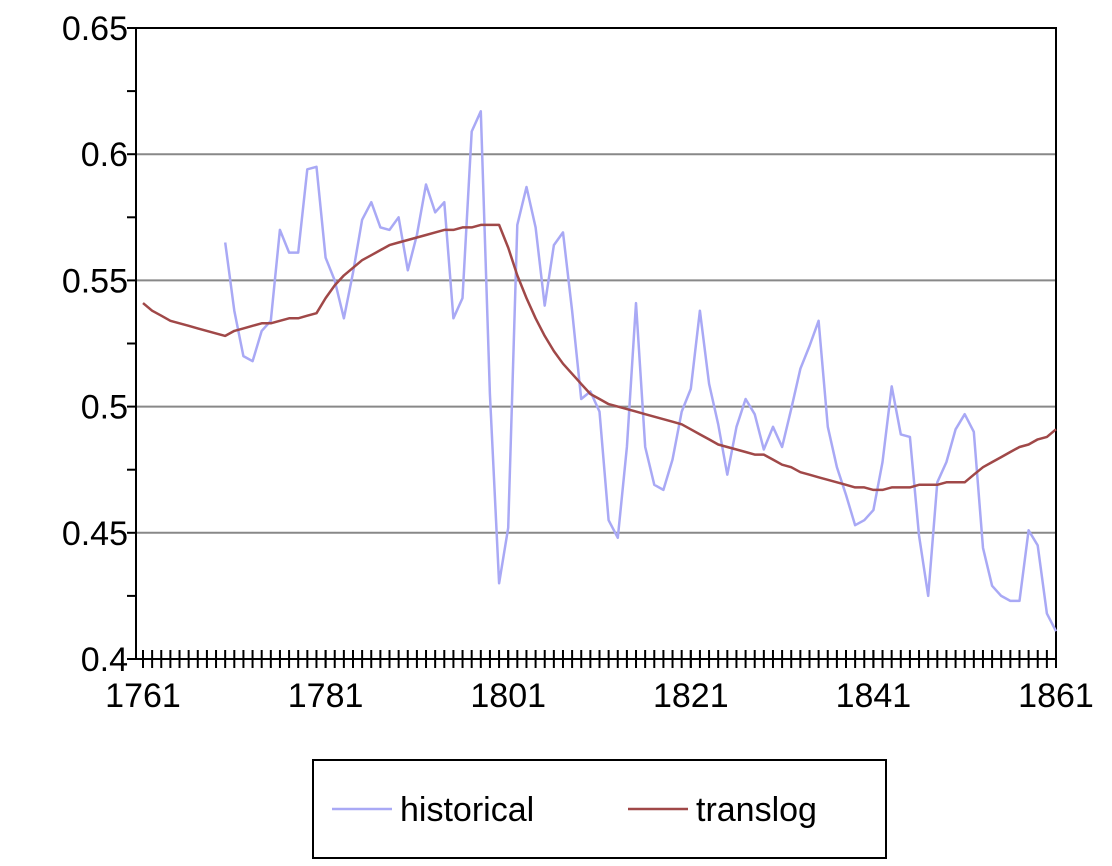 The image size is (1112, 866). Describe the element at coordinates (599, 809) in the screenshot. I see `legend-box` at that location.